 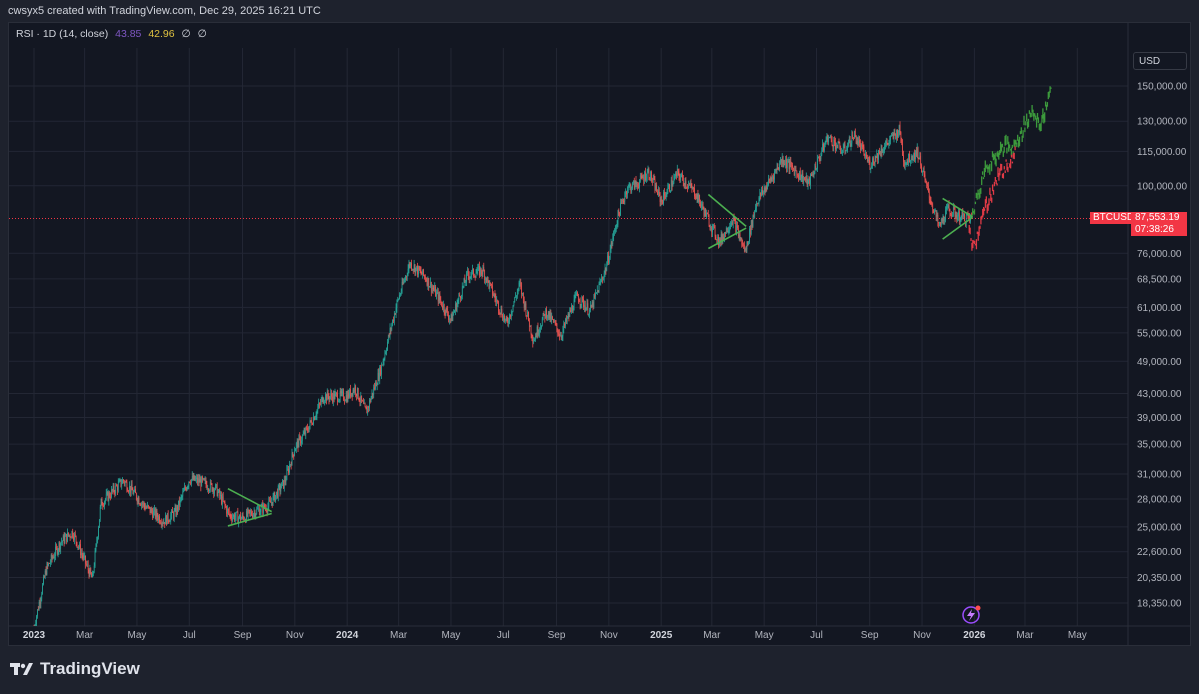 What do you see at coordinates (75, 669) in the screenshot?
I see `brand: TradingView` at bounding box center [75, 669].